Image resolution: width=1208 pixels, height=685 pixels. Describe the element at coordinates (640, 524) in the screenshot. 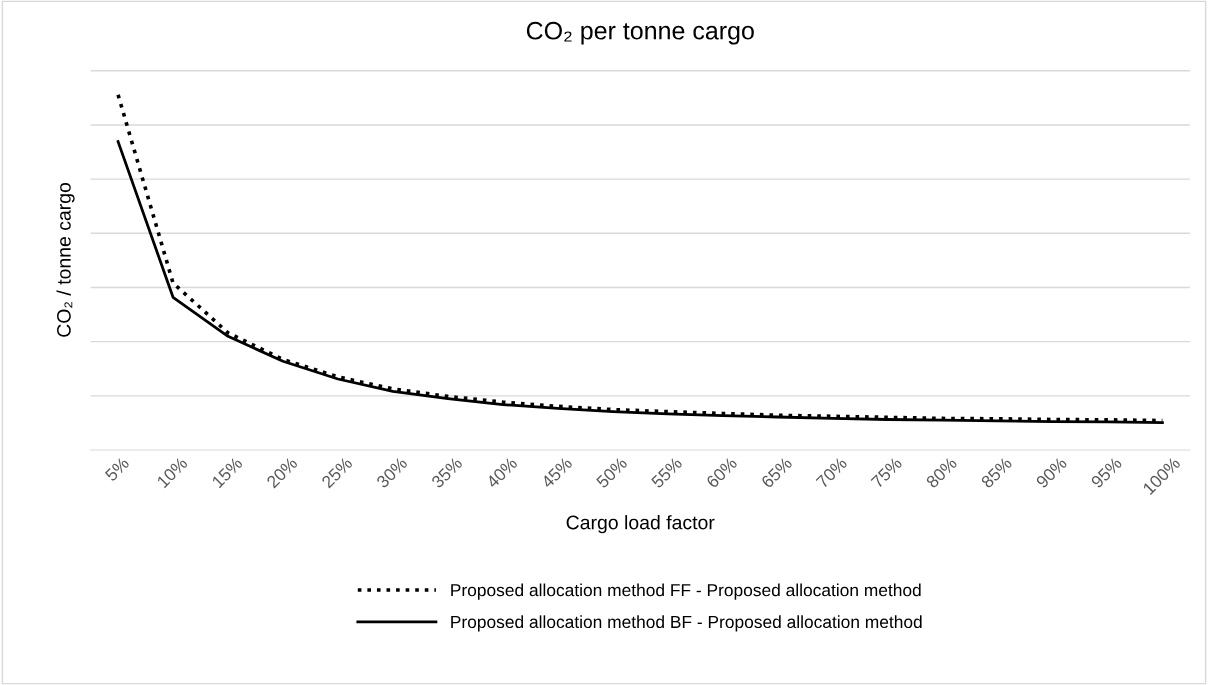

I see `x-axis-title: Cargo load factor` at that location.